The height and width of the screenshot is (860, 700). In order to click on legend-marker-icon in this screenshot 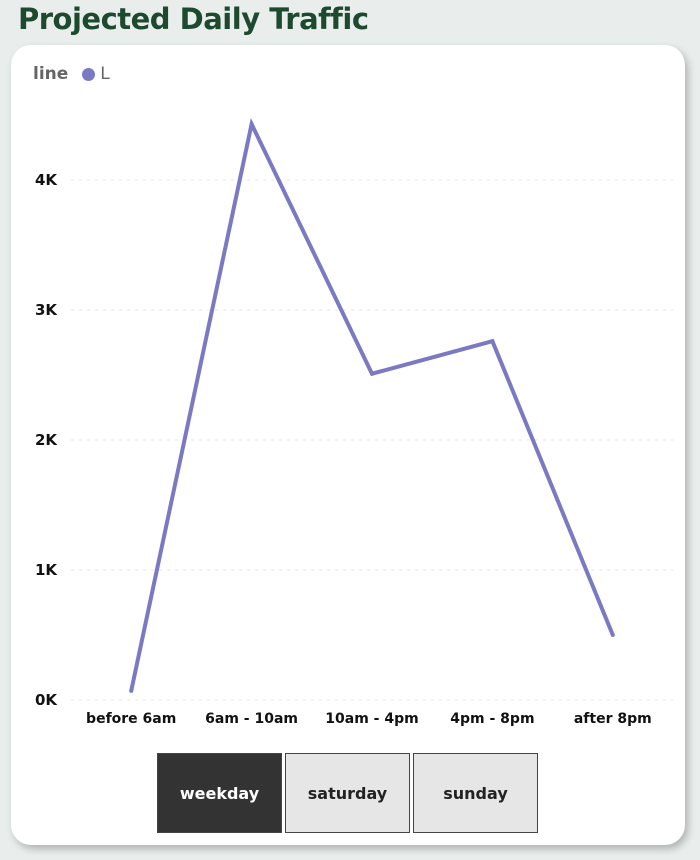, I will do `click(89, 74)`.